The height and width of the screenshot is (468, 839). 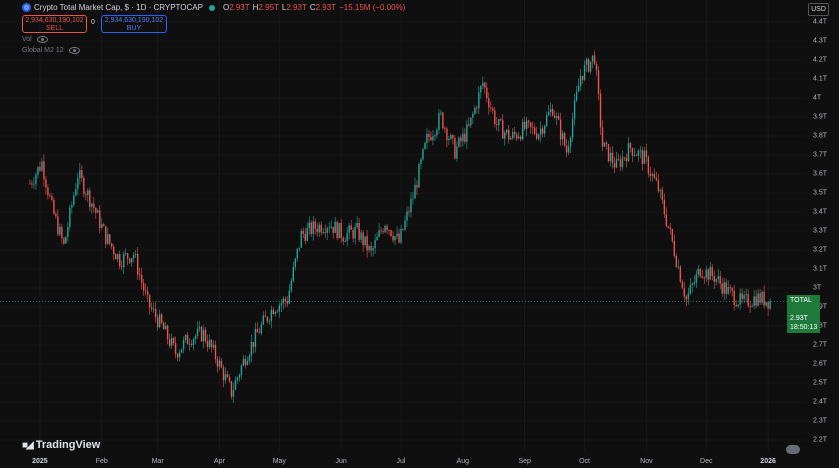 I want to click on y-tick-label: 2.3T, so click(x=820, y=421).